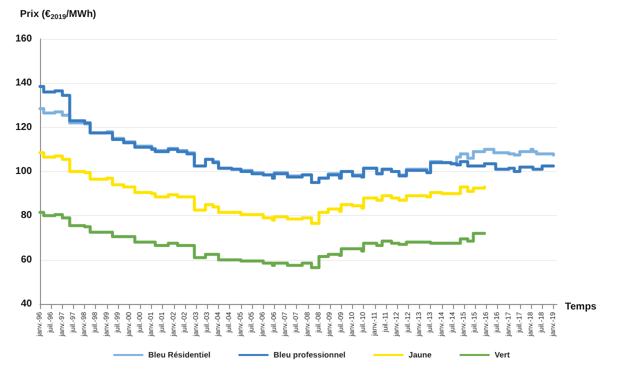 This screenshot has height=374, width=623. Describe the element at coordinates (420, 355) in the screenshot. I see `legend-label: Jaune` at that location.